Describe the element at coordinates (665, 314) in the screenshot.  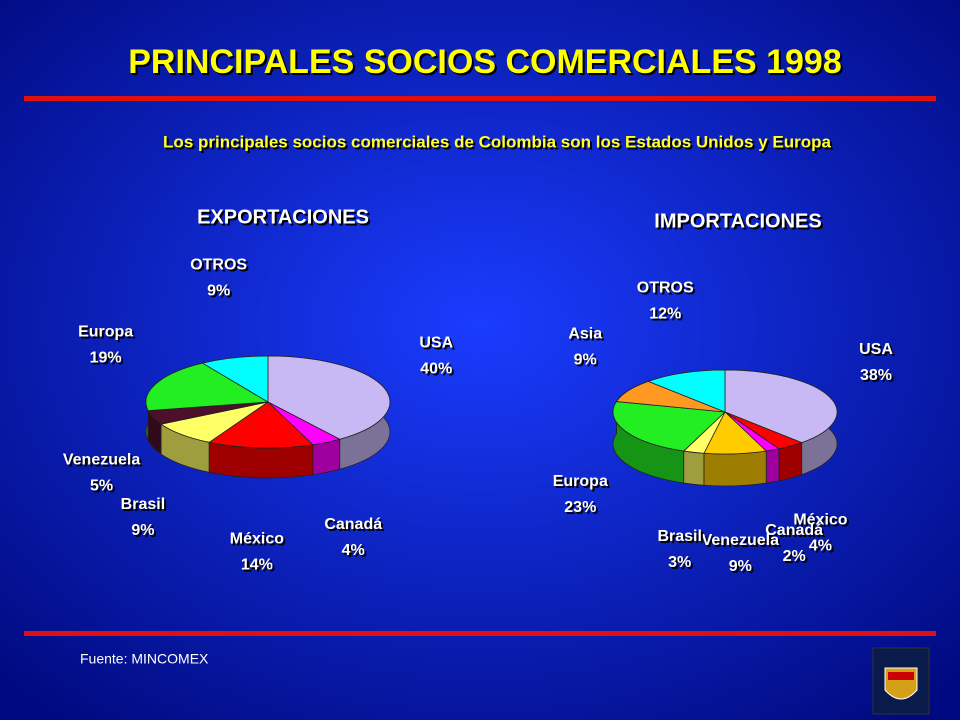
I see `slice-value-label: 12%` at that location.